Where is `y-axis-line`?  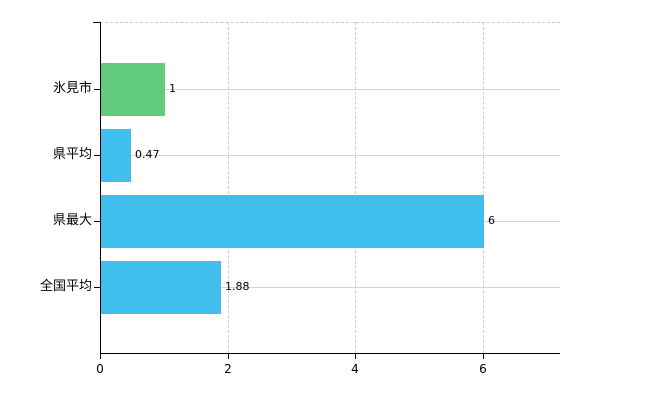 y-axis-line is located at coordinates (100, 187).